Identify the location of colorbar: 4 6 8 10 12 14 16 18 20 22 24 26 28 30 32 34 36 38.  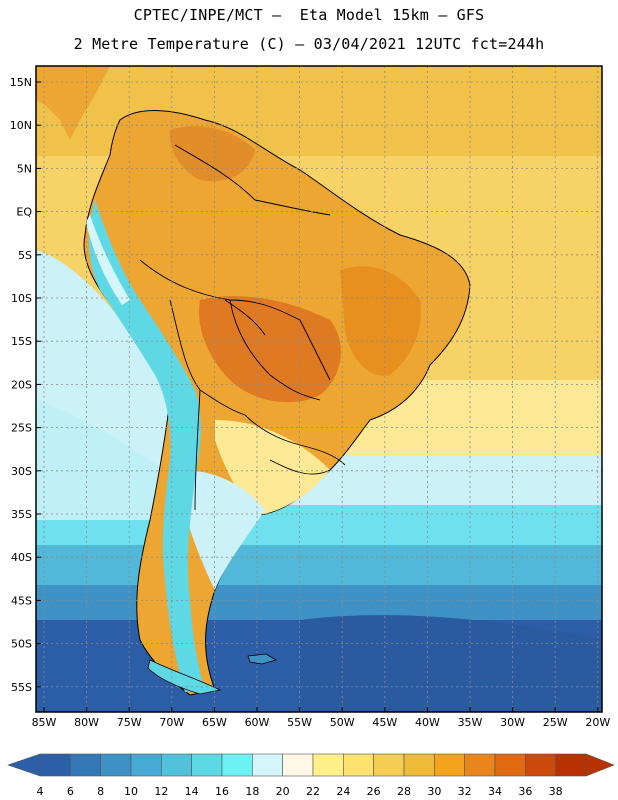
(311, 775).